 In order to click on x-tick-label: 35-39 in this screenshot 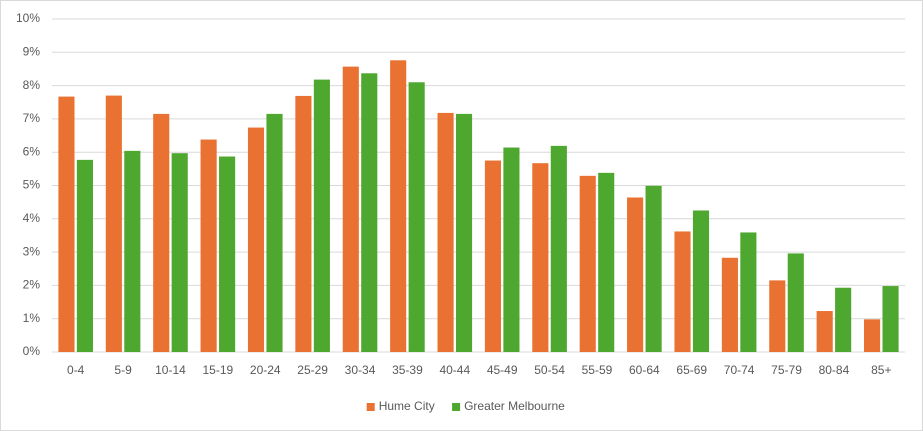, I will do `click(407, 370)`.